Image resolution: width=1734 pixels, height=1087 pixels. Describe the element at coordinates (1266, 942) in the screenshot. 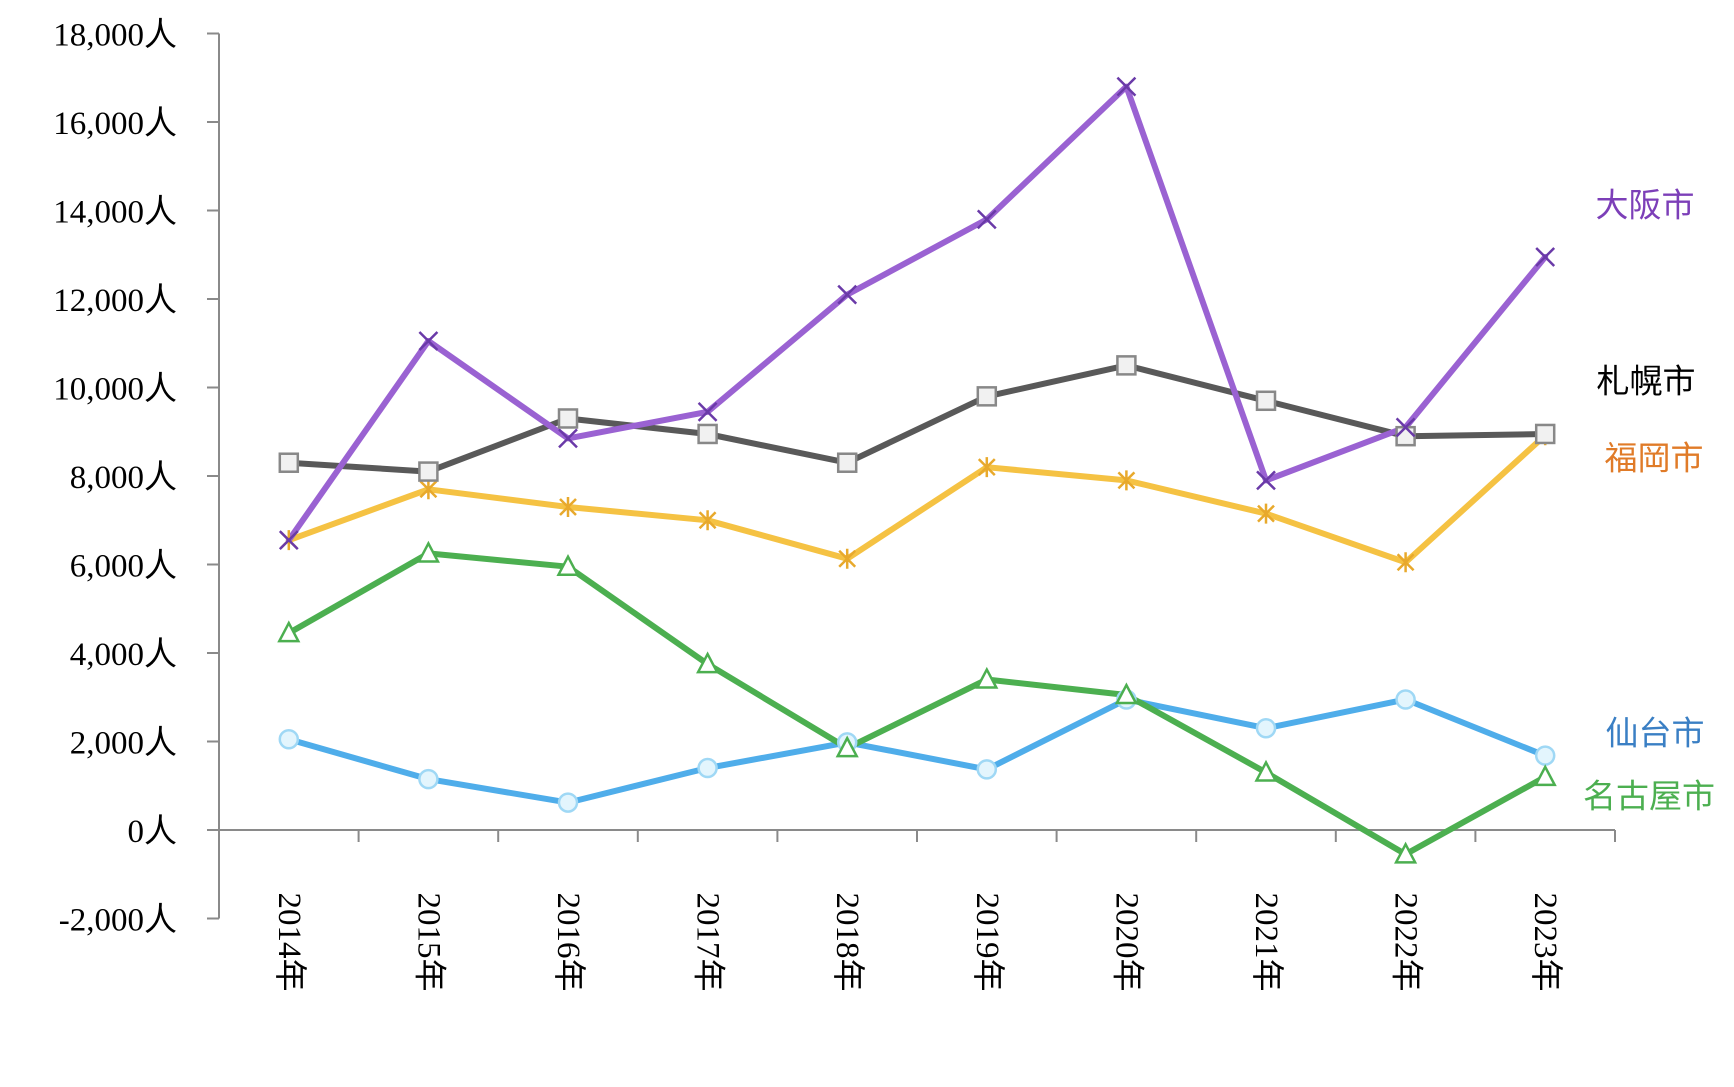

I see `x-tick-label: 2021年` at that location.